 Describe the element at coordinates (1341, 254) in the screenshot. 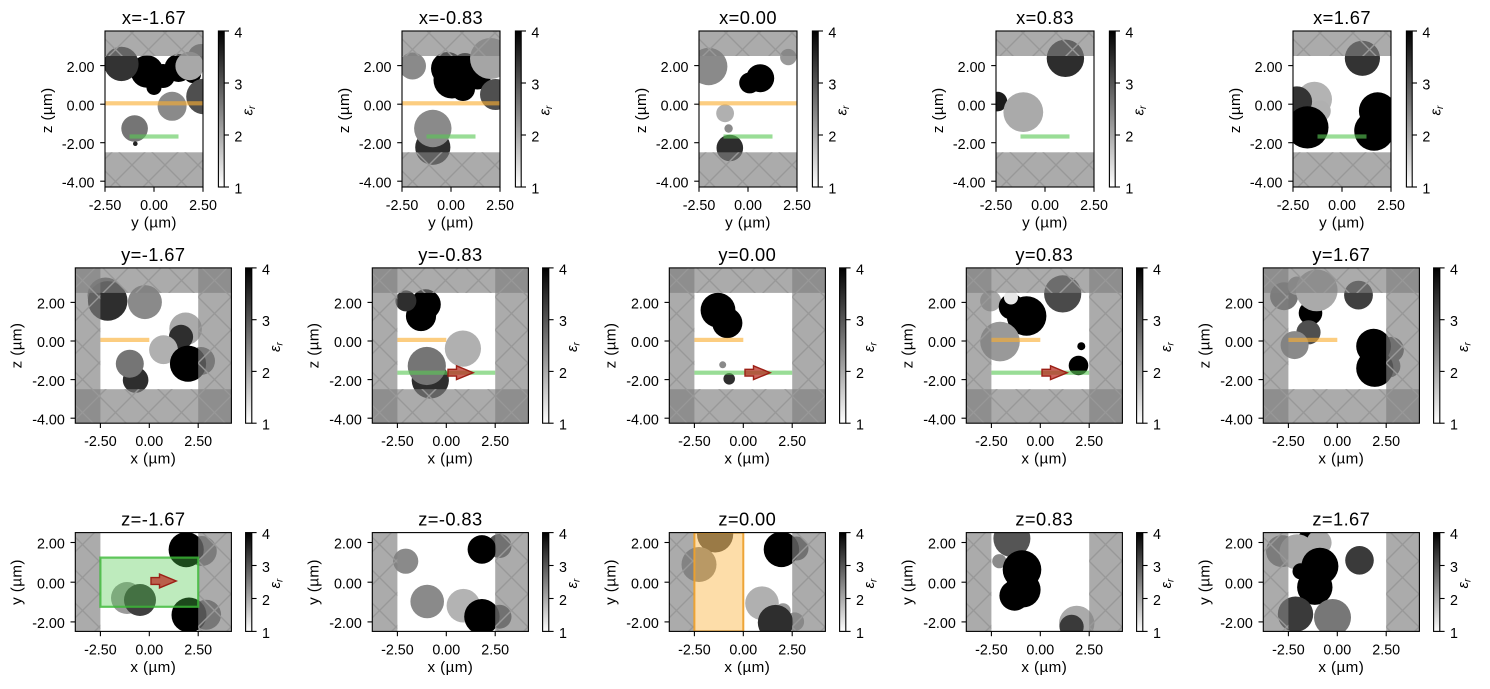

I see `svg-text: y=1.67` at that location.